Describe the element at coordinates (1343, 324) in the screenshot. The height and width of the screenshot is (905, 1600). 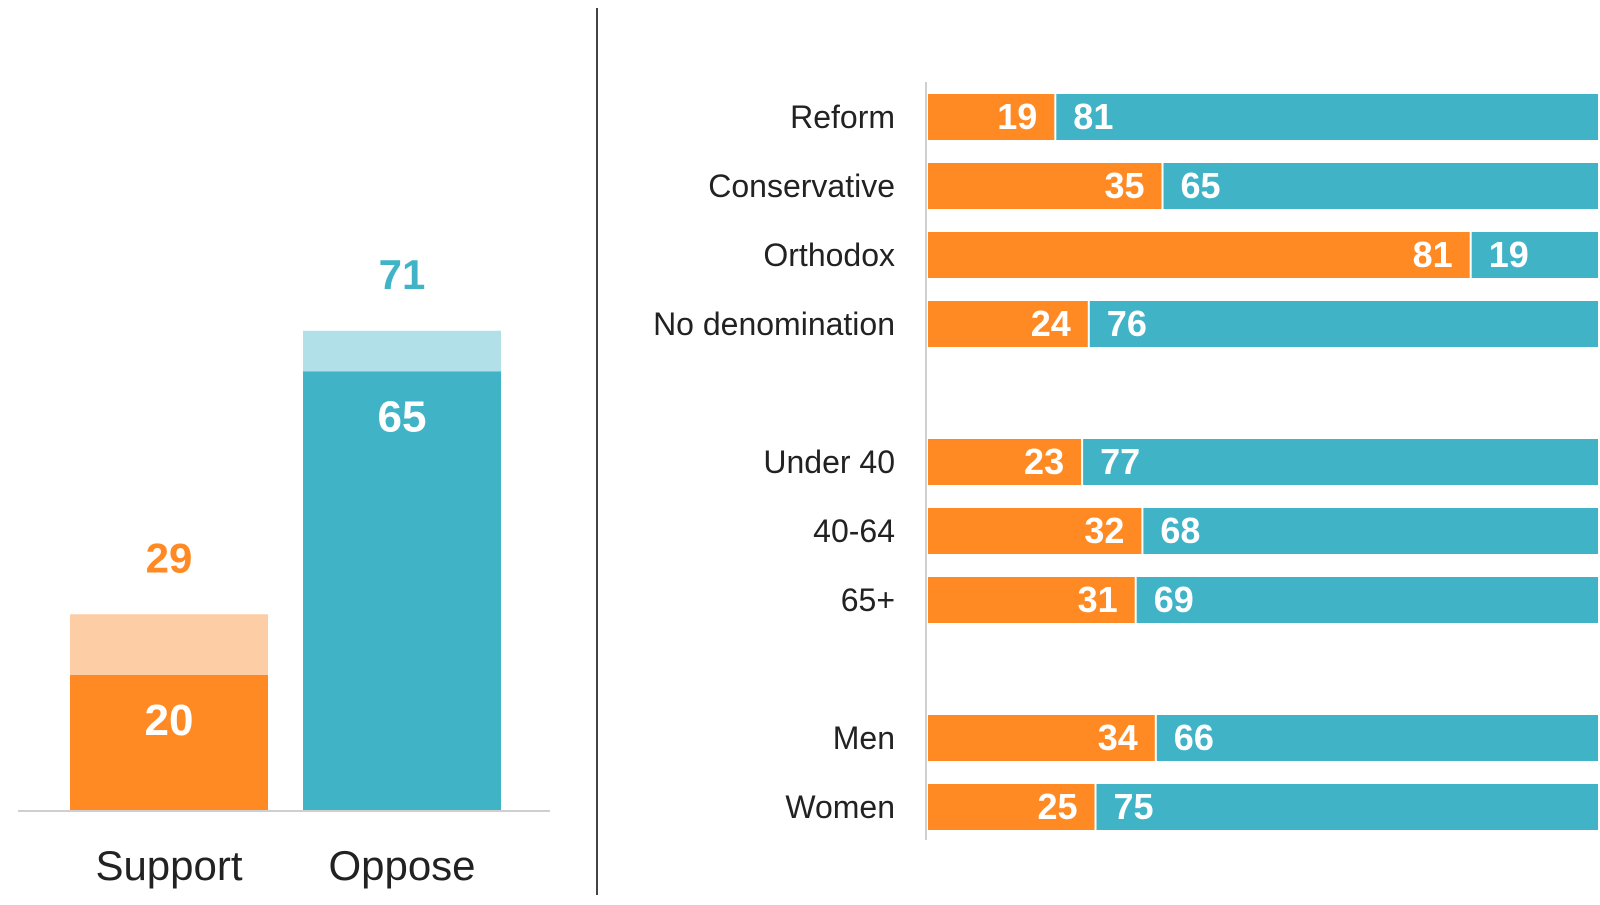
I see `no-denomination-oppose-bar` at that location.